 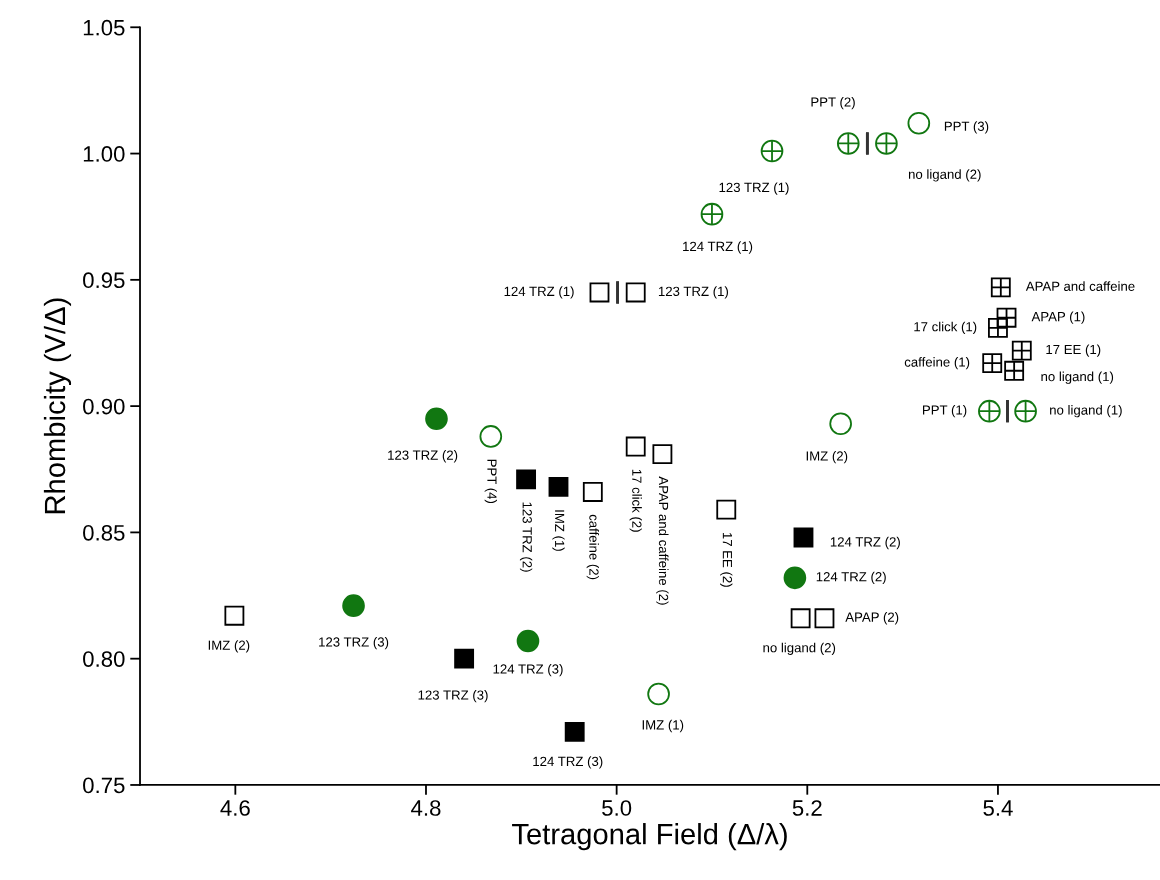 I want to click on y-tick-label: 0.80, so click(x=104, y=659).